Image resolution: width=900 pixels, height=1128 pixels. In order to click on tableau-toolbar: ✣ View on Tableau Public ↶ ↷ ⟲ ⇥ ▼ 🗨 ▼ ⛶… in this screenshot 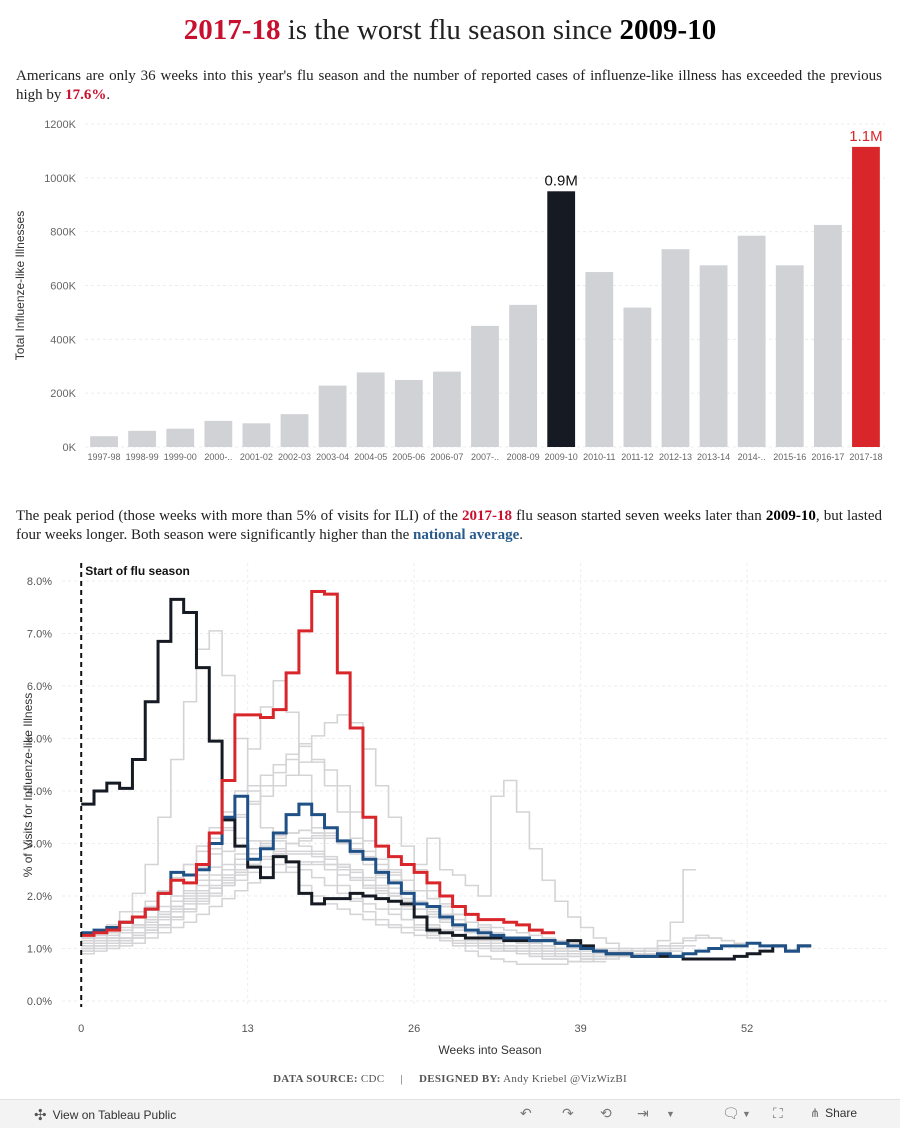, I will do `click(450, 1113)`.